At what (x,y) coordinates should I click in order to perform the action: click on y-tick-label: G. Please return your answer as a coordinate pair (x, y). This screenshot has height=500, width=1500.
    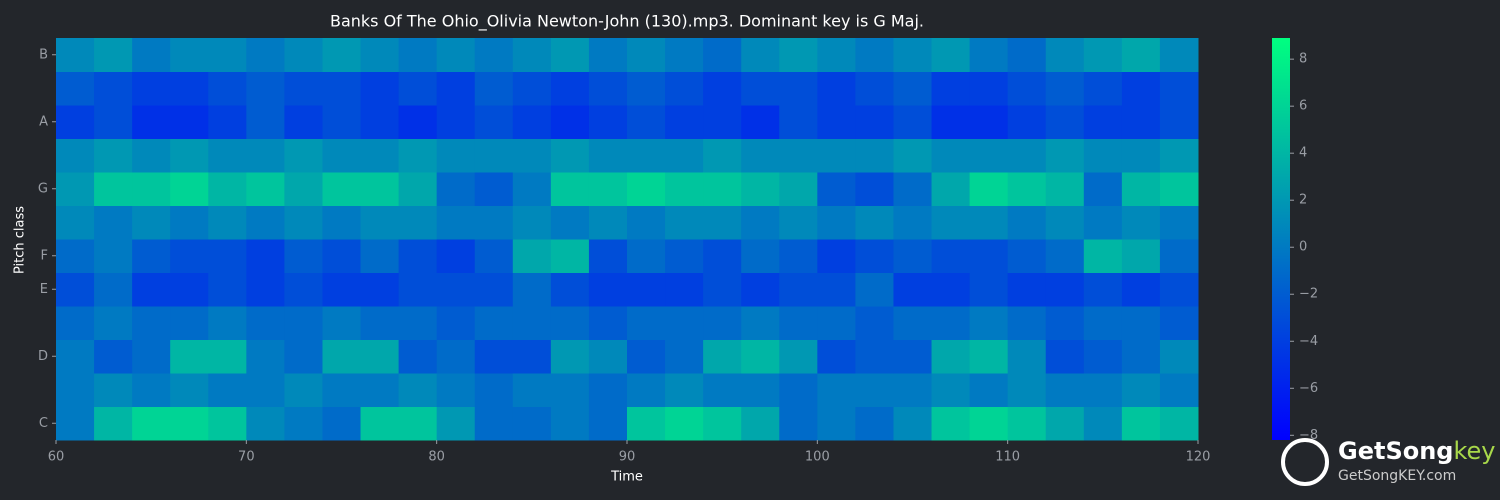
    Looking at the image, I should click on (43, 188).